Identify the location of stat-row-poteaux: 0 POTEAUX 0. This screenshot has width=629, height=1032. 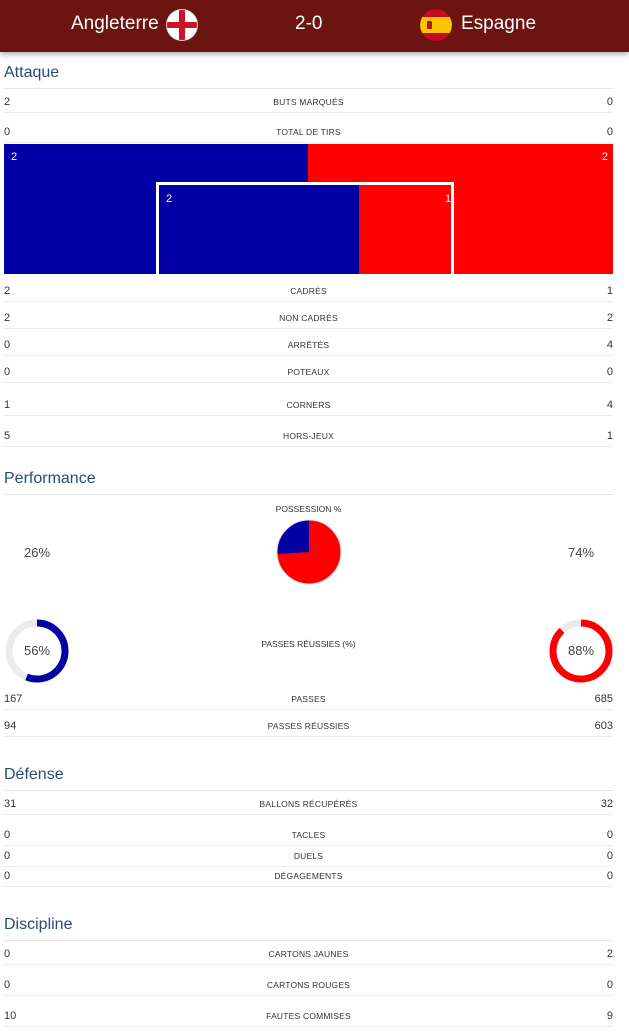
(308, 372).